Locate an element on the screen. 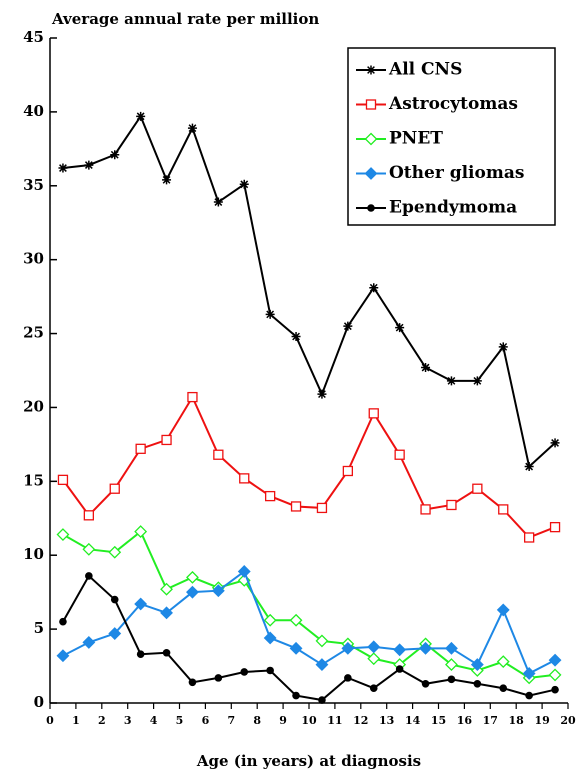 The image size is (579, 773). y-tick-label: 35 is located at coordinates (33, 185).